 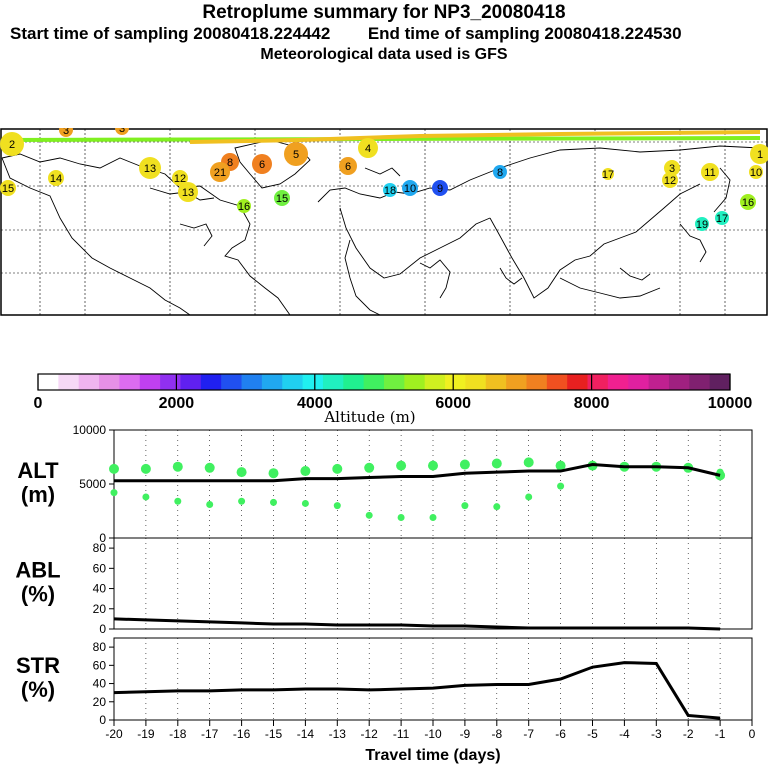 I want to click on plume-marker-label: 3, so click(x=122, y=131).